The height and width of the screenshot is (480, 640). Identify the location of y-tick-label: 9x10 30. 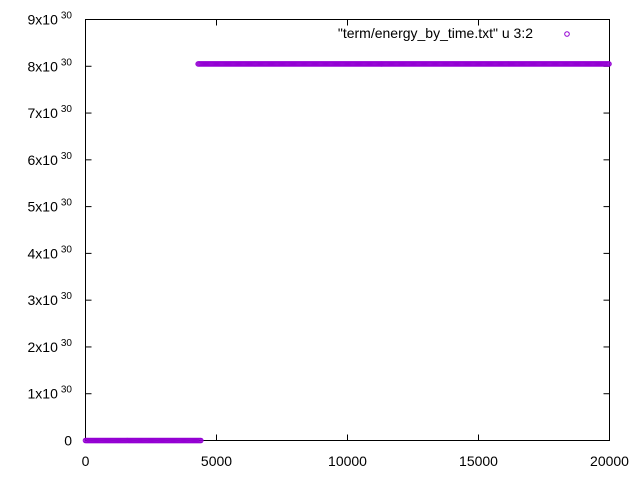
(50, 19).